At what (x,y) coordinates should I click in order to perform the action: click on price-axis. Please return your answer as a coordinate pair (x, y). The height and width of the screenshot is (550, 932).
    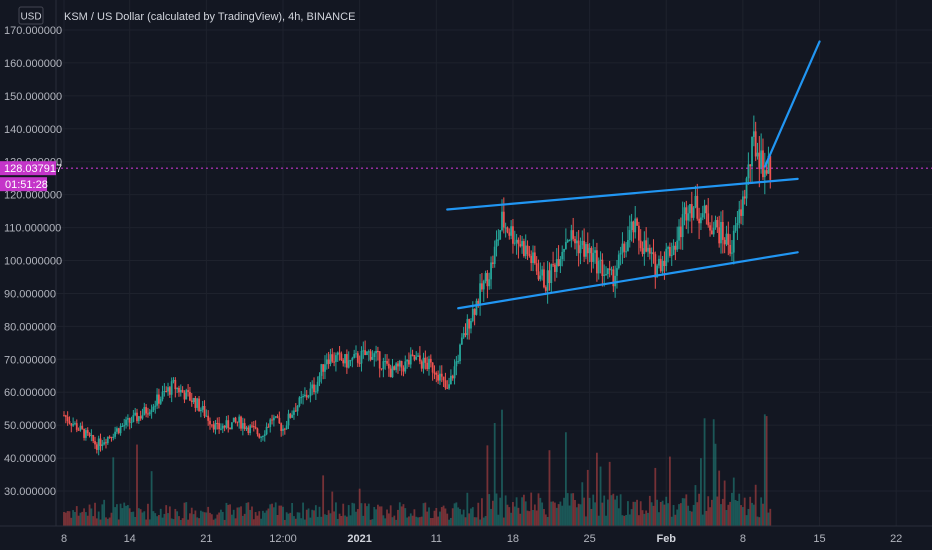
    Looking at the image, I should click on (28, 263).